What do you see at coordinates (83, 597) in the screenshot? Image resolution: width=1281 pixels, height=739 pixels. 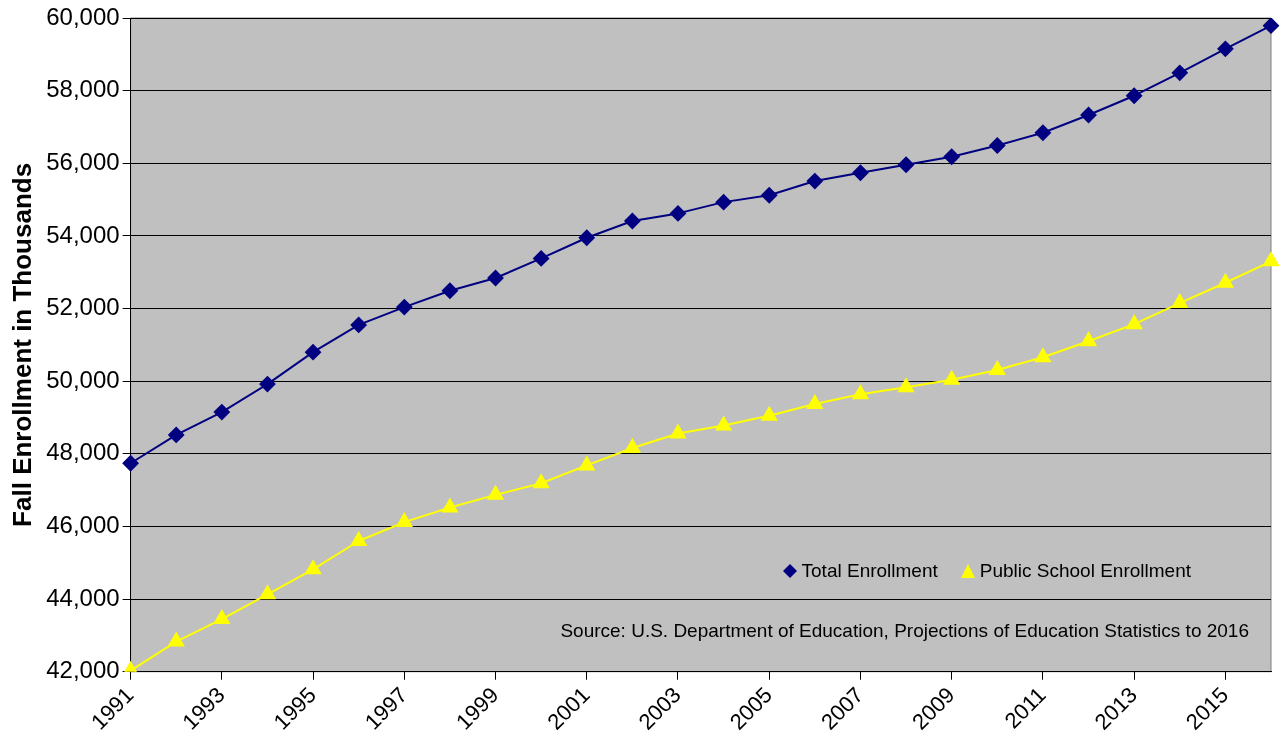 I see `y-tick-label: 44,000` at bounding box center [83, 597].